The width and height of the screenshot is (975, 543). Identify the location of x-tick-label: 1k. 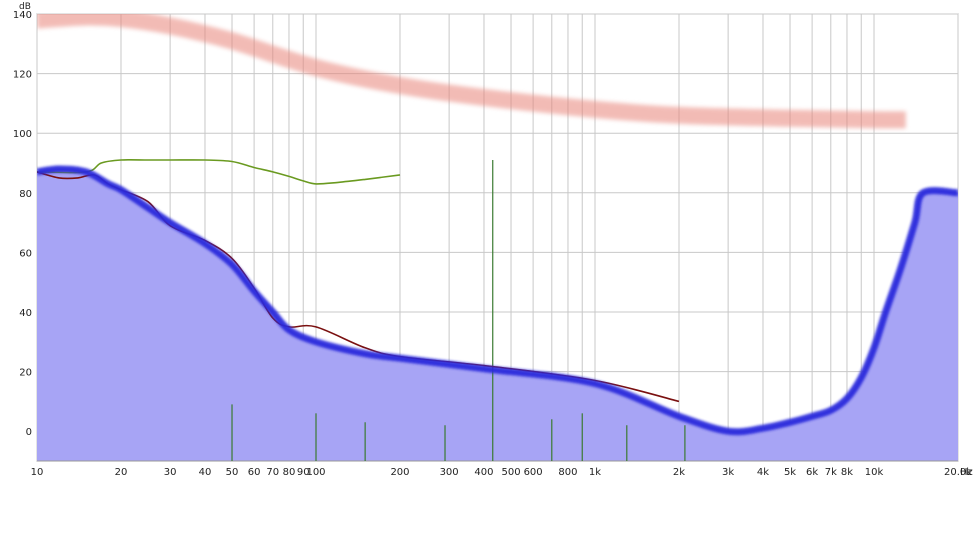
(595, 472).